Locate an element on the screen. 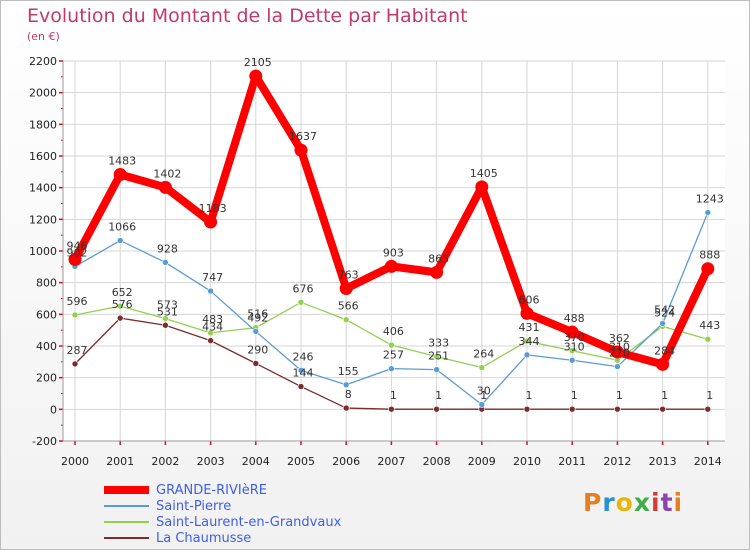  x-tick-label: 2009 is located at coordinates (482, 461).